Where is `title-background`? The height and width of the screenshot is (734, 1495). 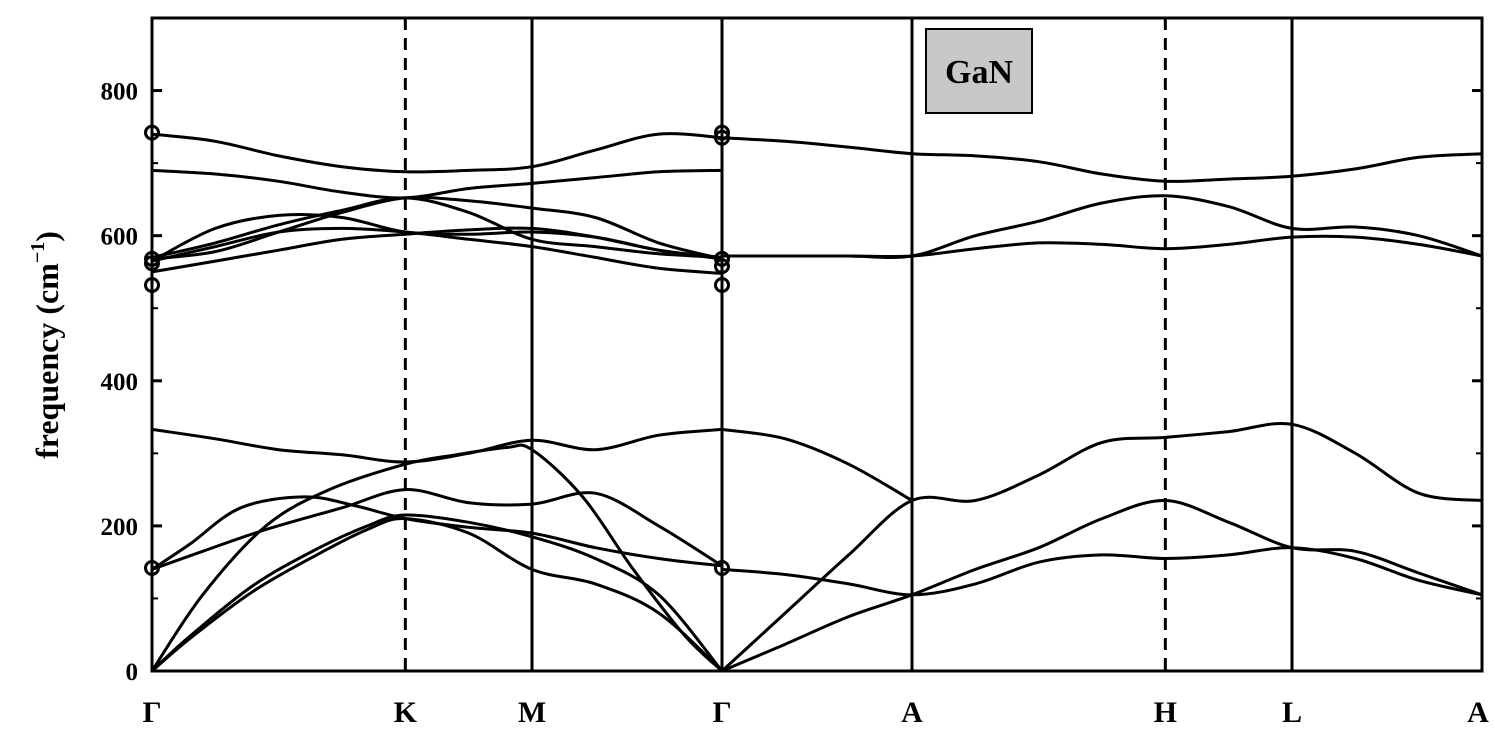
title-background is located at coordinates (979, 71).